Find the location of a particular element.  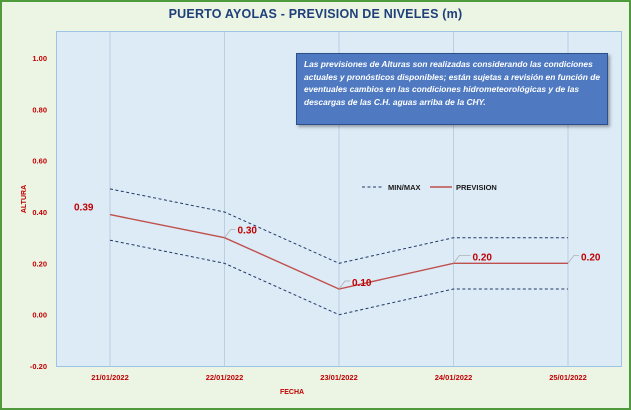

x-tick-label: 22/01/2022 is located at coordinates (225, 377).